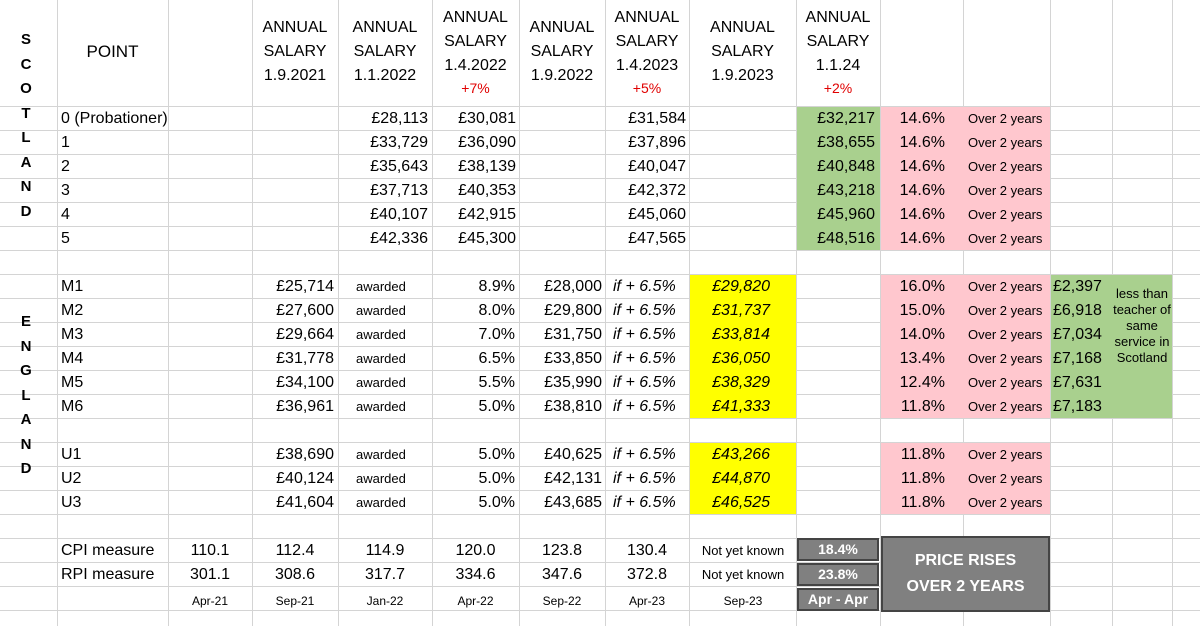 The width and height of the screenshot is (1200, 626). Describe the element at coordinates (210, 574) in the screenshot. I see `measure-value: 301.1` at that location.